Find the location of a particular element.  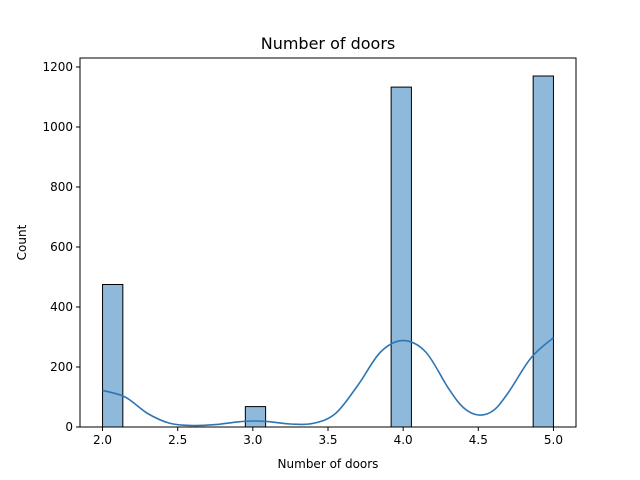

x-tick-label: 2.5 is located at coordinates (177, 440).